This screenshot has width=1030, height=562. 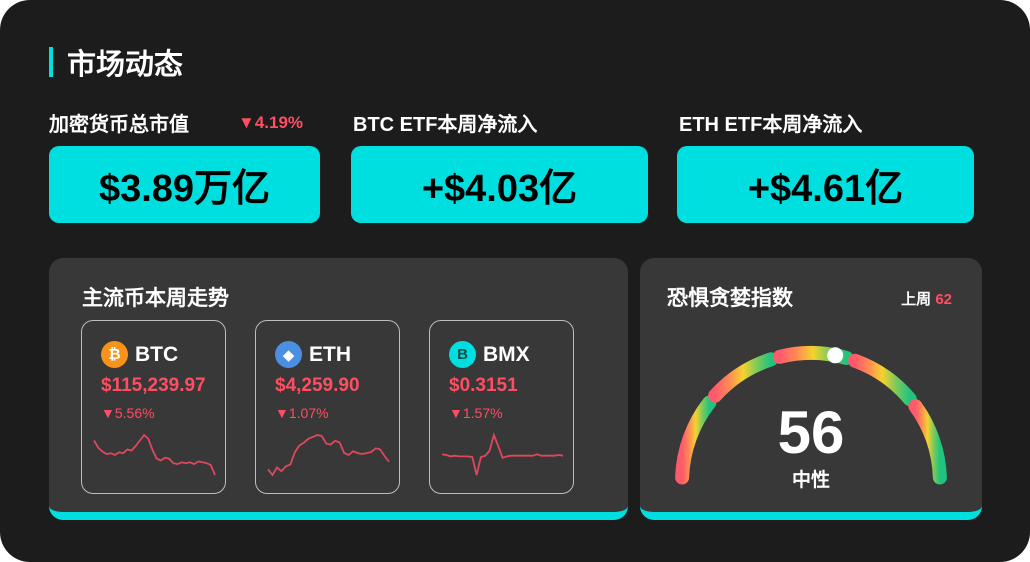 I want to click on market-cap-value: $3.89万亿, so click(x=184, y=184).